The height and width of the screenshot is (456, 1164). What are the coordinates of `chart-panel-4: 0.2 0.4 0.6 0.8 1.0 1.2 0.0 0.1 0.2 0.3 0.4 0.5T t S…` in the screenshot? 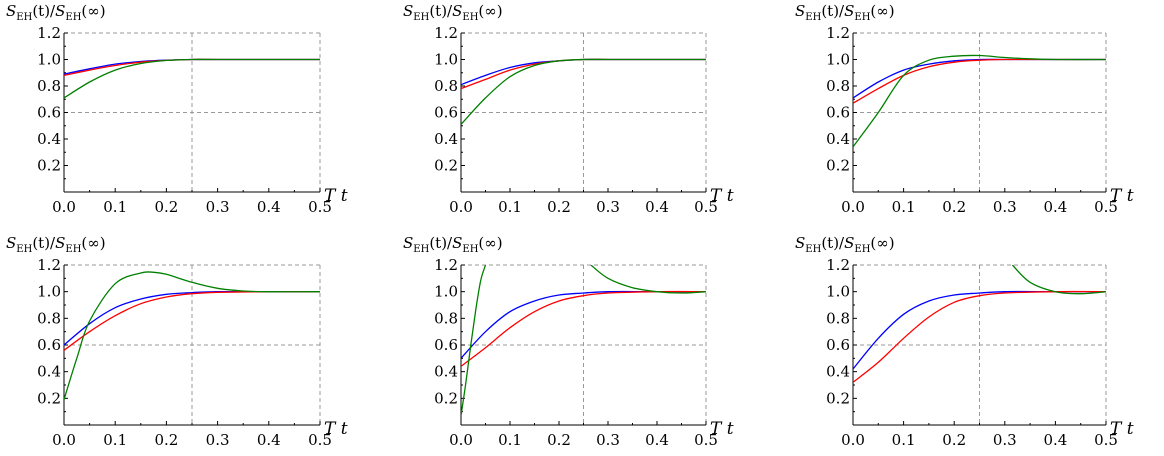 It's located at (177, 341).